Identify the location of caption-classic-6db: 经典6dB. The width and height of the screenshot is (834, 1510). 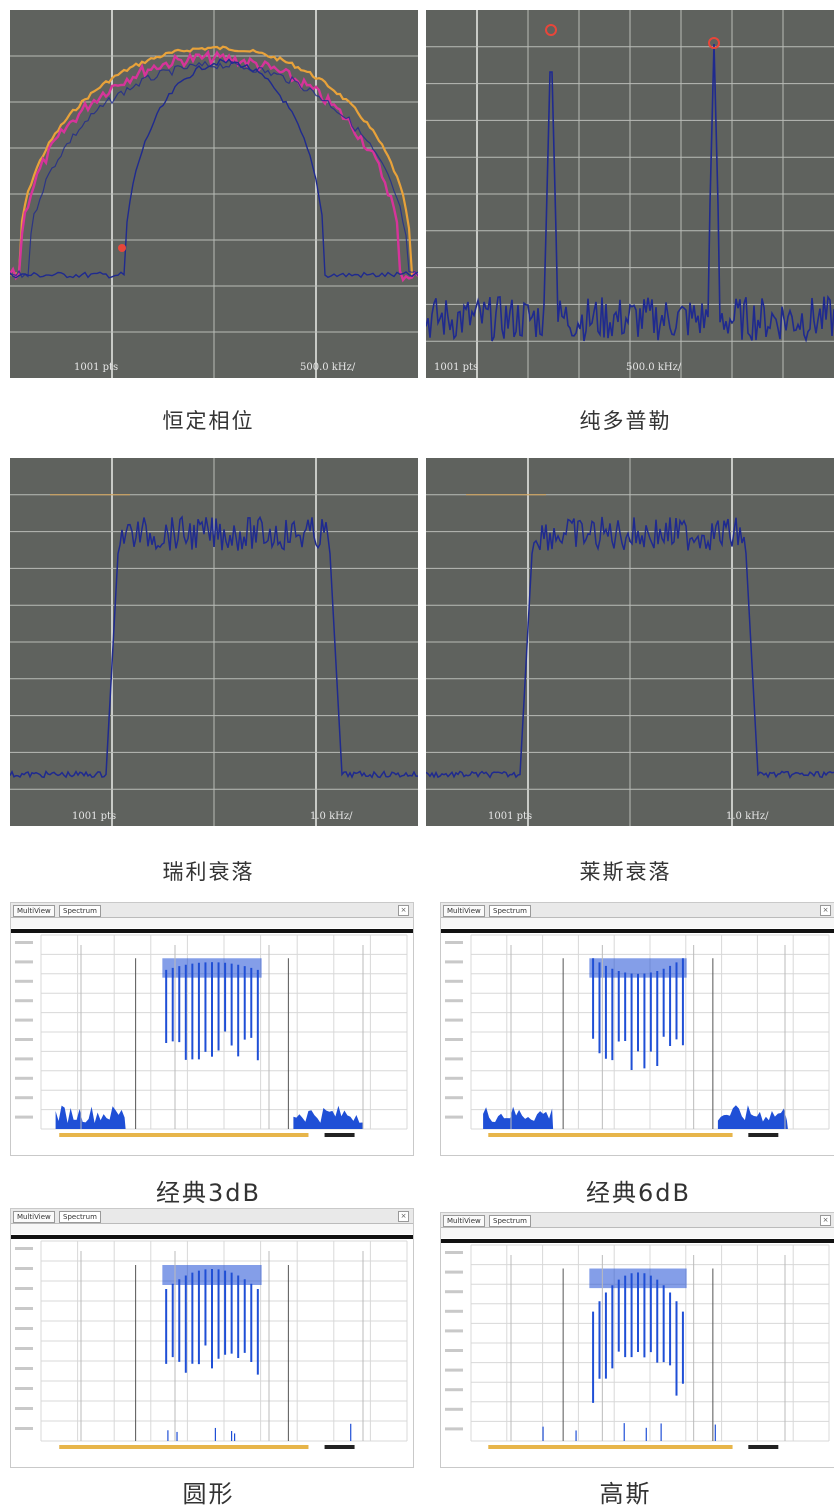
(638, 1193).